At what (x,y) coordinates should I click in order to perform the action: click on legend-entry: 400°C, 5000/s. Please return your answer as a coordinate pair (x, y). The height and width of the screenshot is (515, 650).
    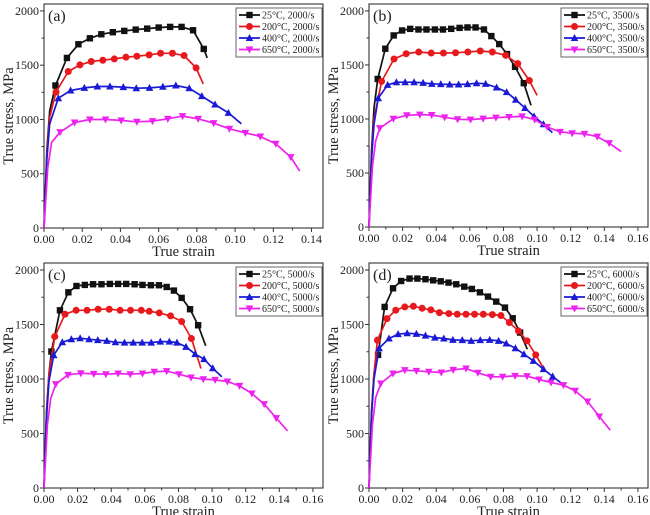
    Looking at the image, I should click on (290, 298).